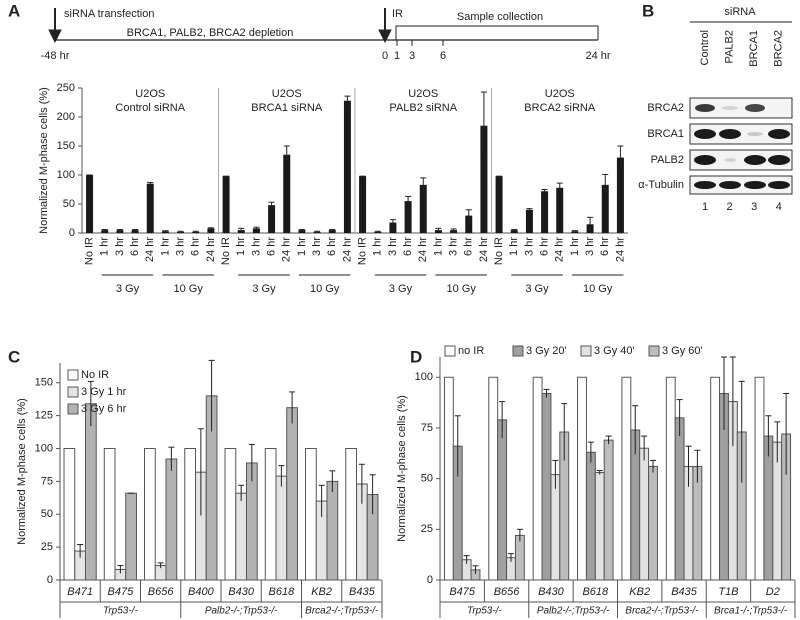 The image size is (800, 620). I want to click on timeline, so click(323, 27).